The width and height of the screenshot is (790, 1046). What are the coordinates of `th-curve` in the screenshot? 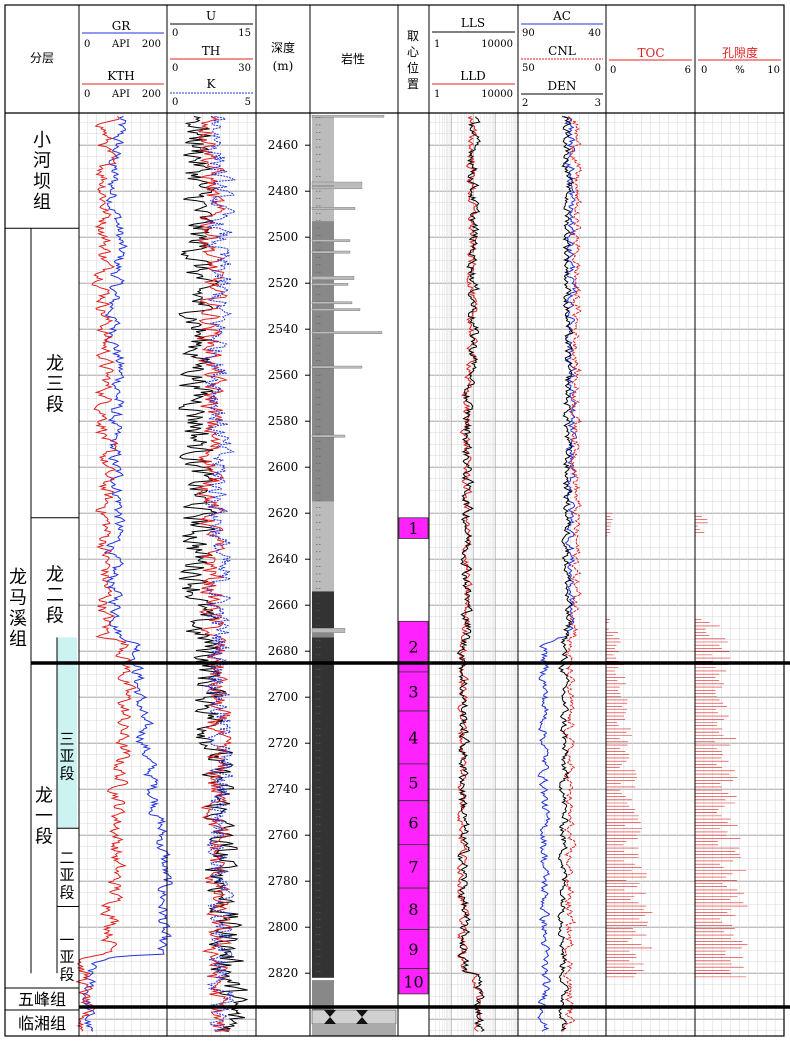 It's located at (214, 574).